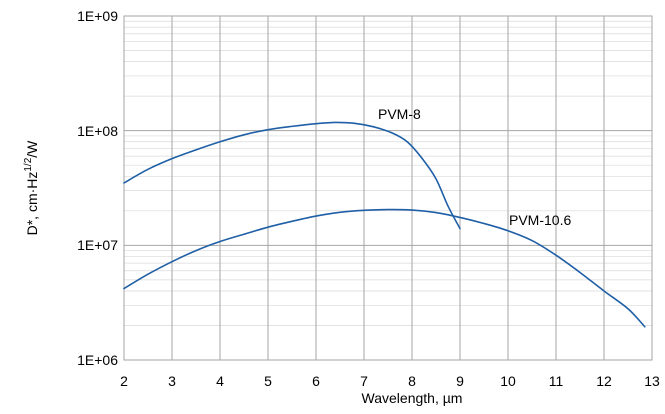 The height and width of the screenshot is (414, 665). Describe the element at coordinates (316, 381) in the screenshot. I see `x-tick-label: 6` at that location.